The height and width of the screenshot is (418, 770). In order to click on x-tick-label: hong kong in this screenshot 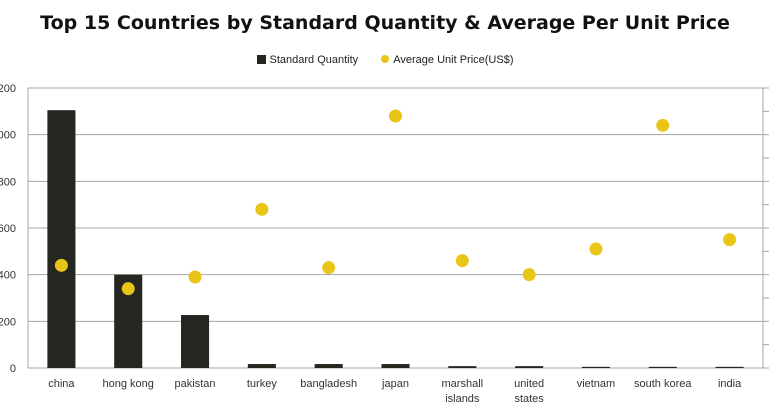, I will do `click(128, 384)`.